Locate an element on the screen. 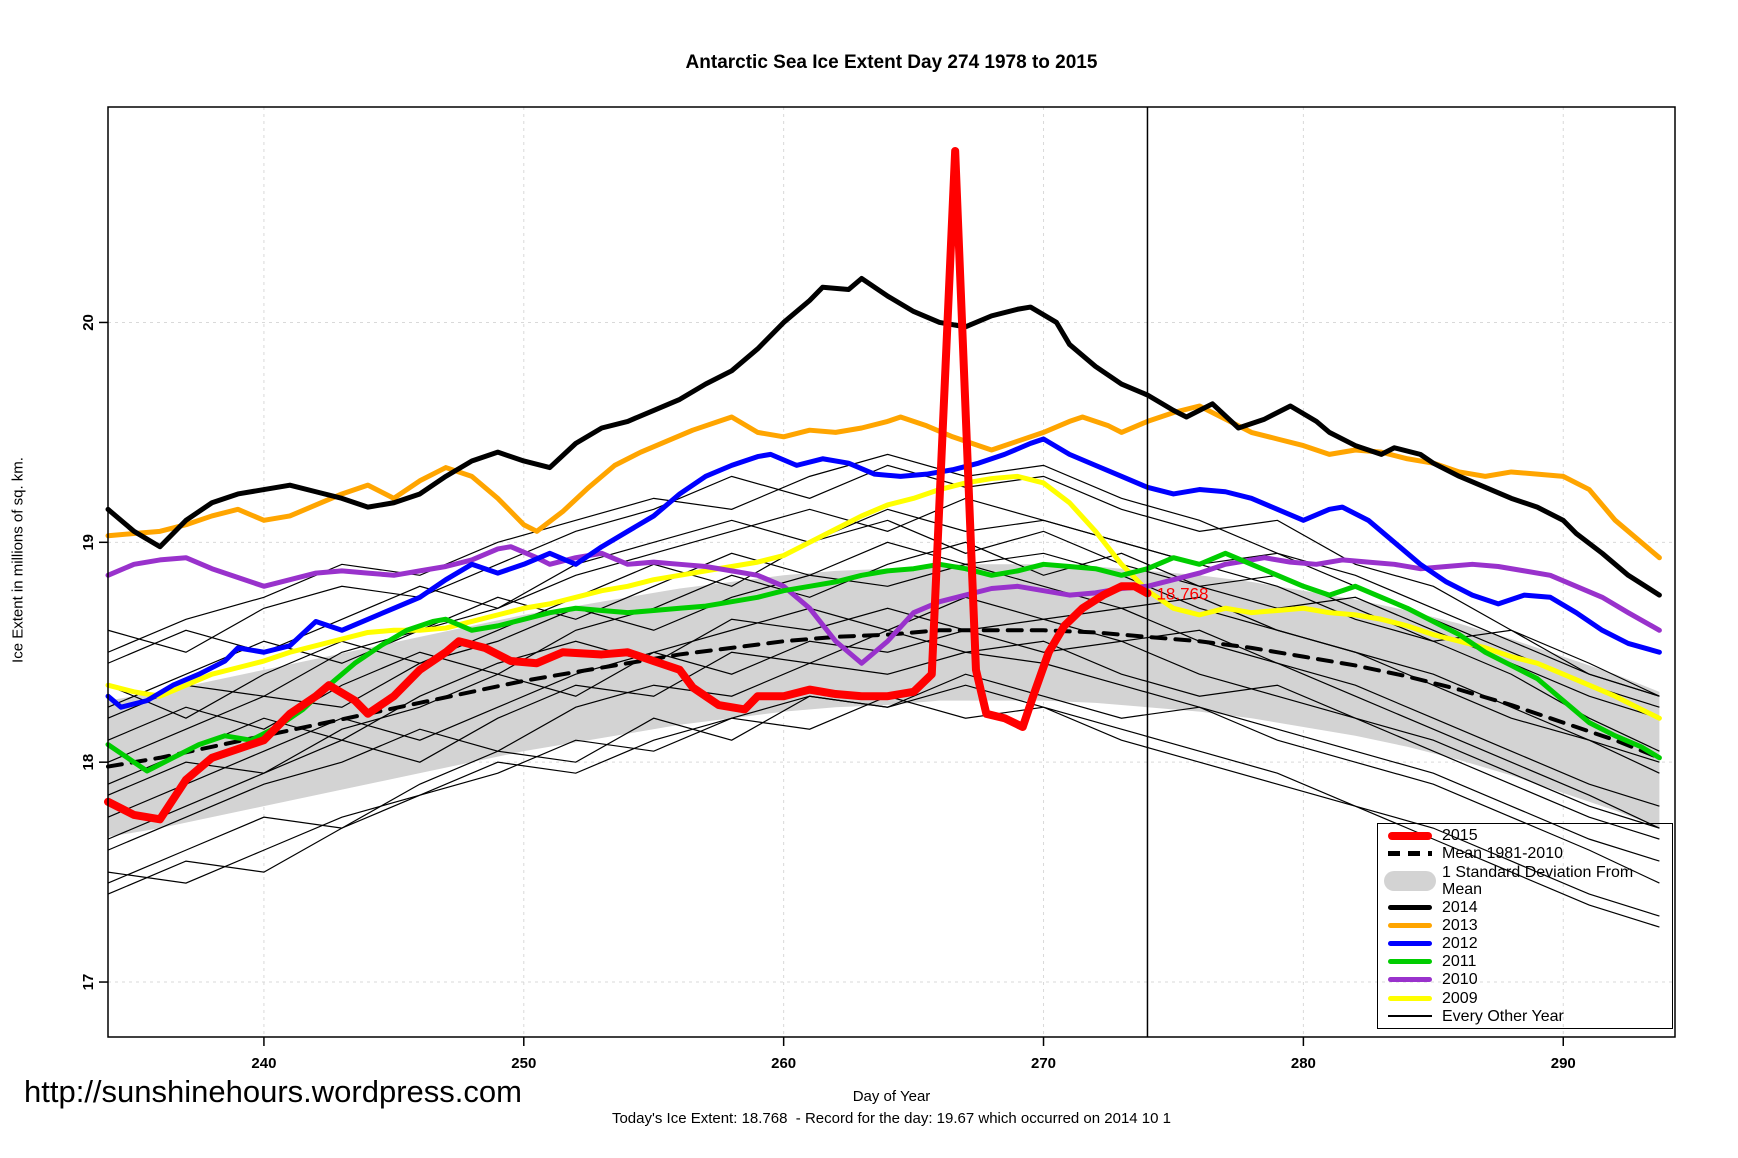 This screenshot has height=1158, width=1738. svg-text: 290 is located at coordinates (1563, 1063).